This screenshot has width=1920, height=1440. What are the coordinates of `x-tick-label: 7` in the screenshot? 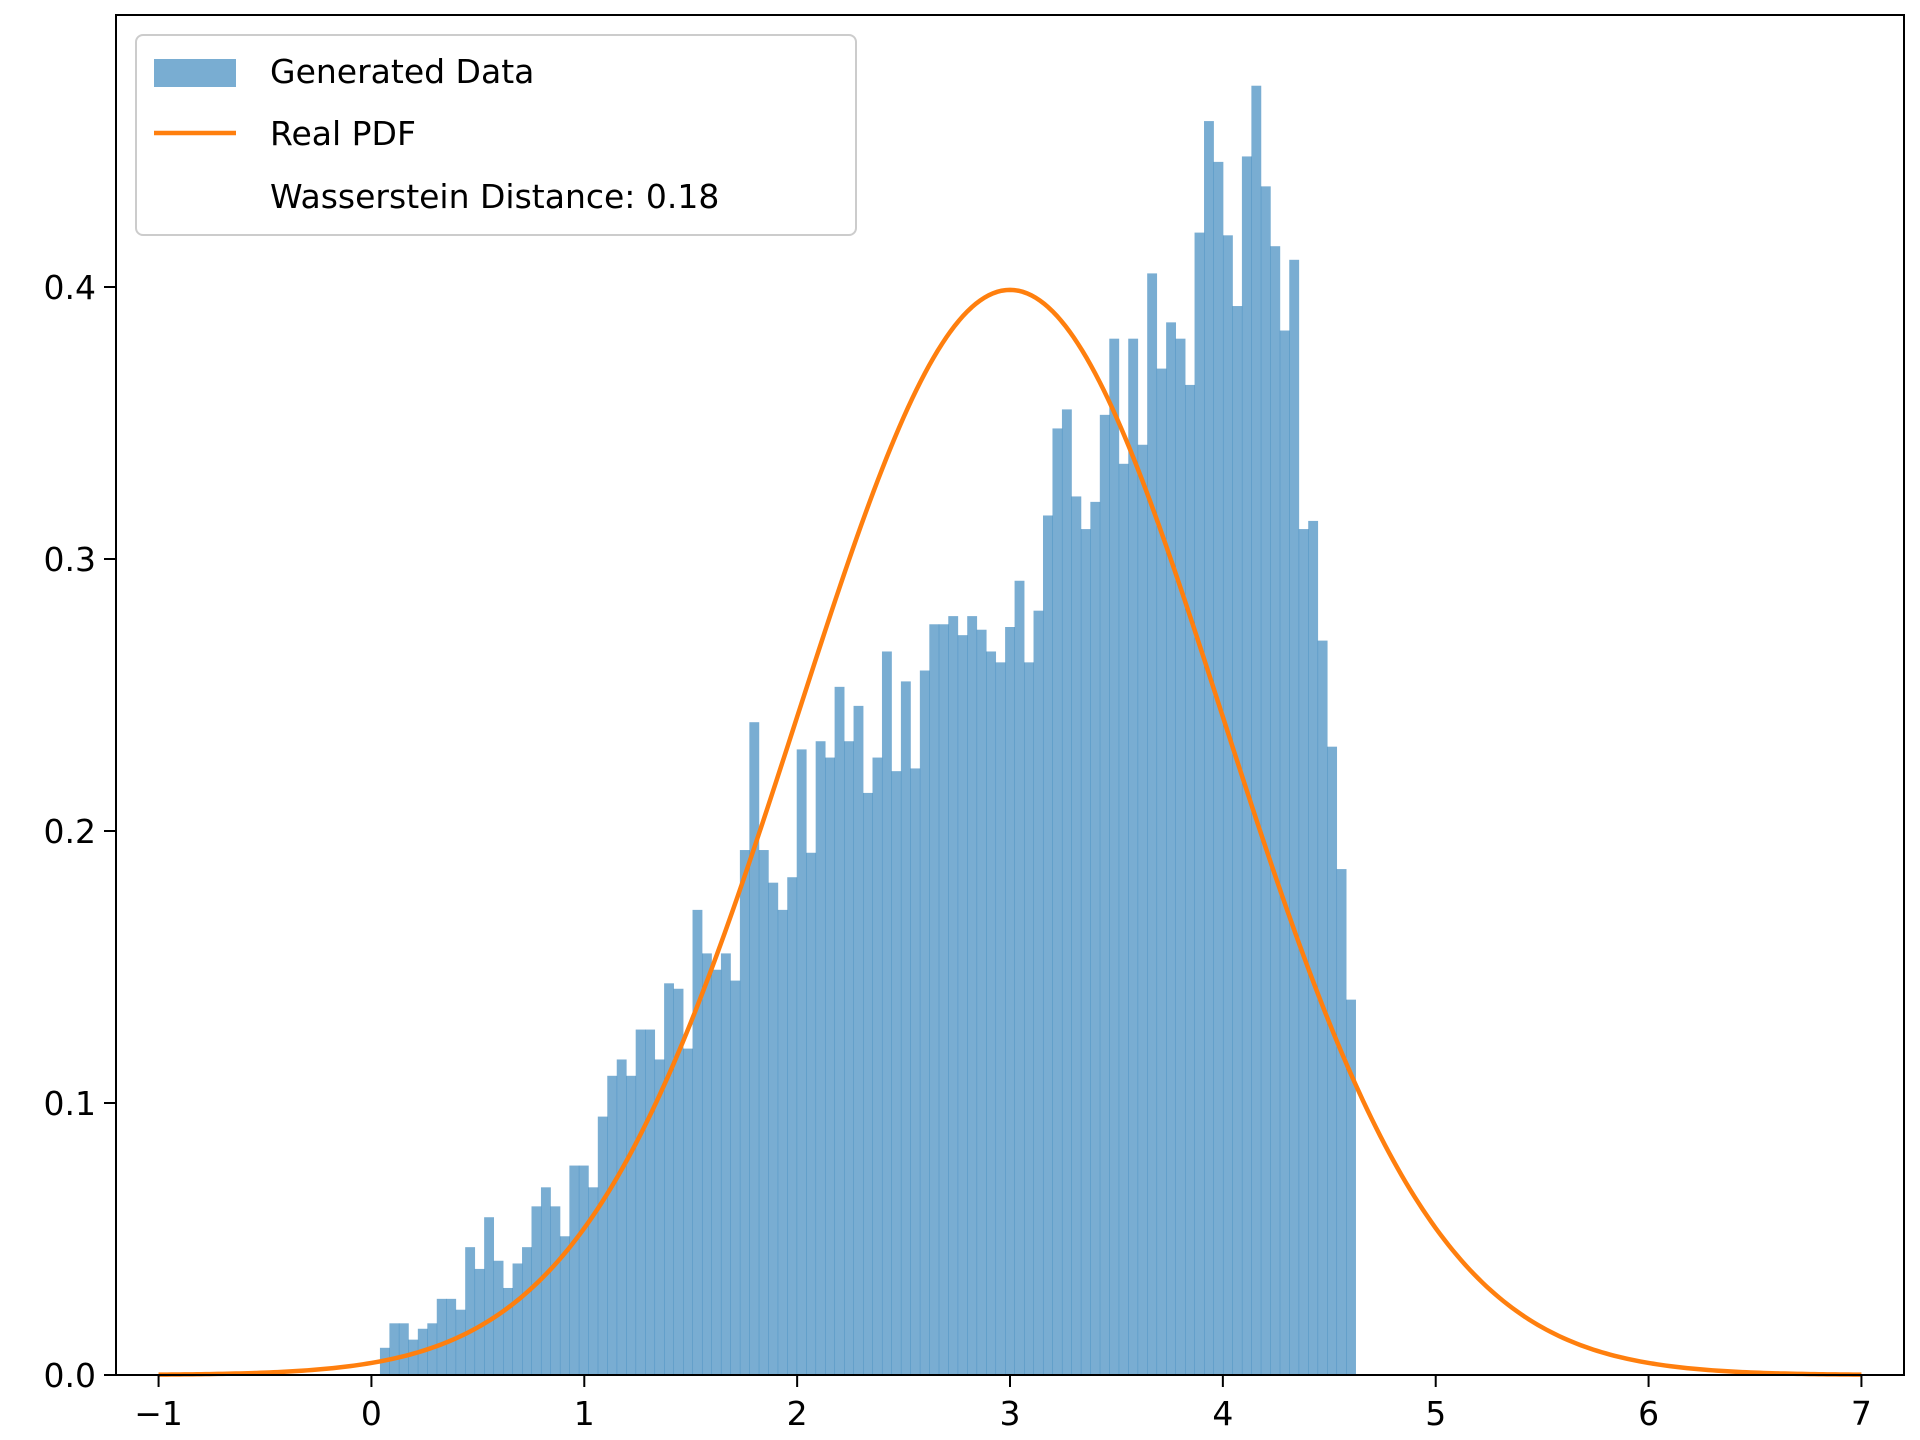 It's located at (1861, 1413).